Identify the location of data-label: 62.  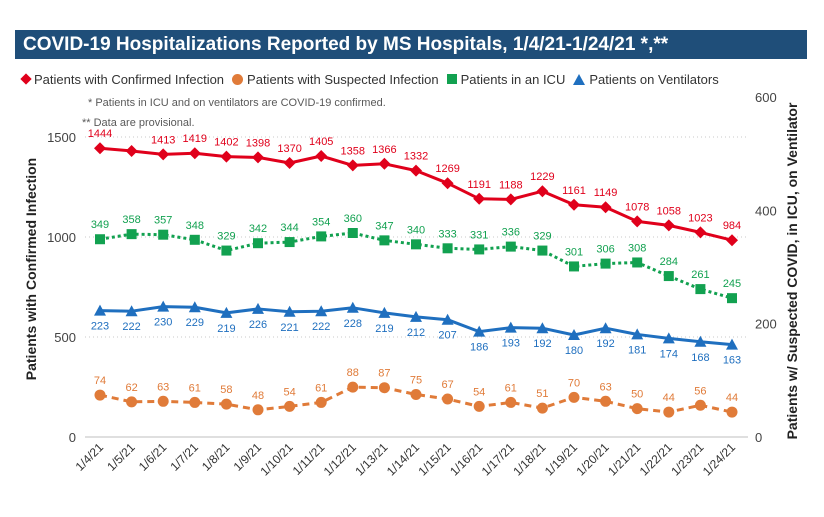
(131, 388).